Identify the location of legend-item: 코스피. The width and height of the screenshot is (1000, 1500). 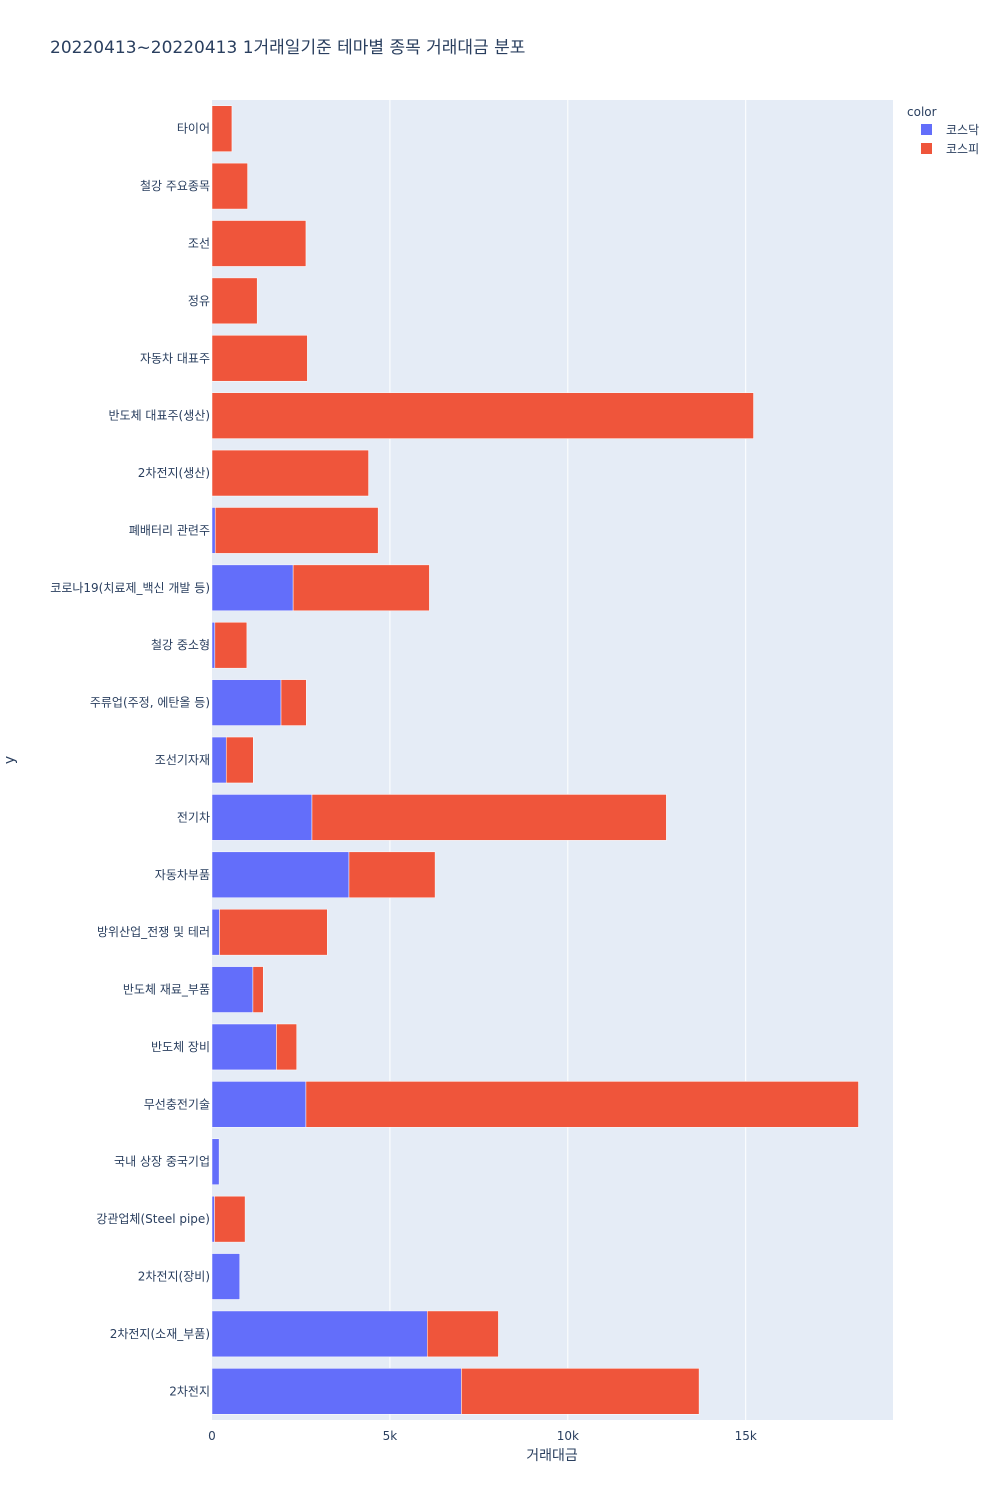
(950, 149).